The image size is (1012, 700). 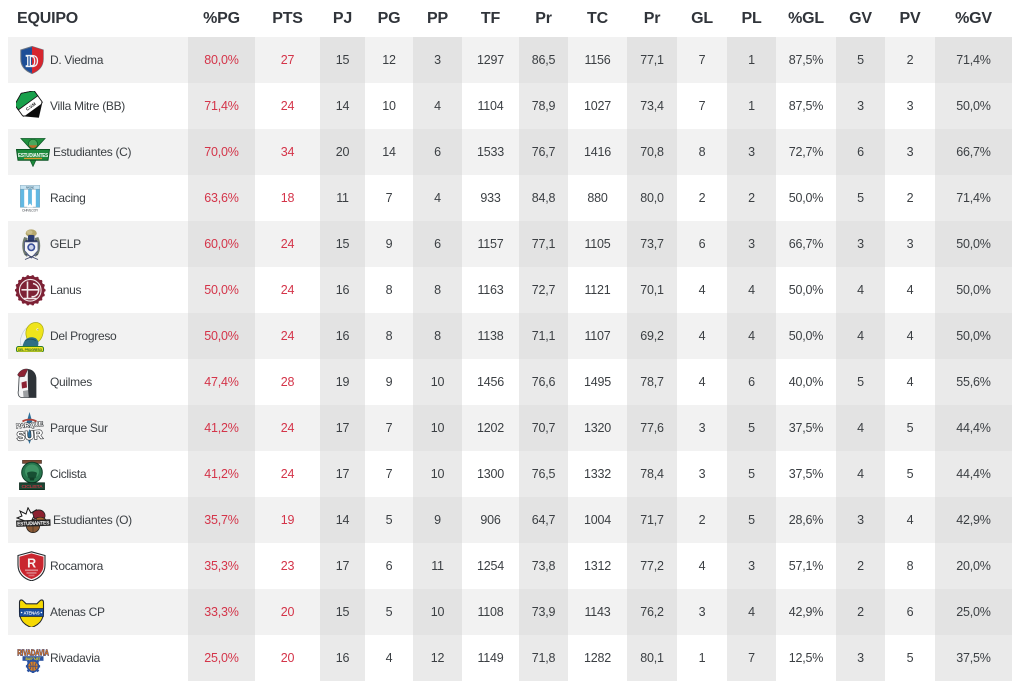 What do you see at coordinates (31, 60) in the screenshot?
I see `svg-text: D` at bounding box center [31, 60].